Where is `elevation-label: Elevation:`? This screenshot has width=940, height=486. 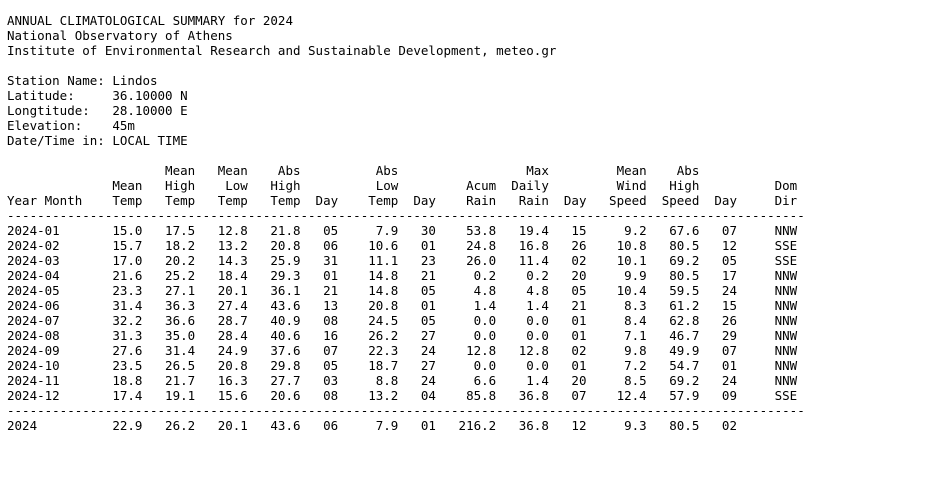
elevation-label: Elevation: is located at coordinates (45, 125).